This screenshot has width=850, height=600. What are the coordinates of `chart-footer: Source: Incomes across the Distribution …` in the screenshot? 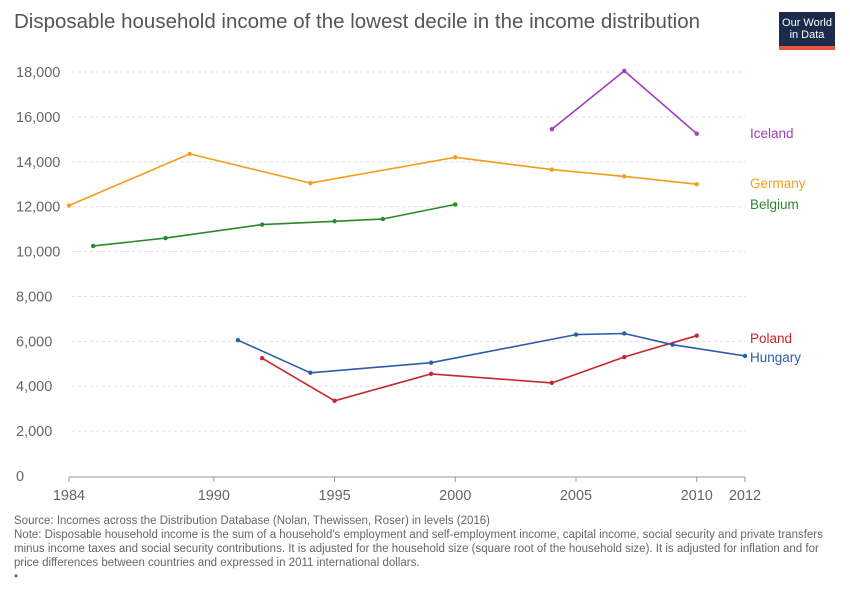 It's located at (427, 549).